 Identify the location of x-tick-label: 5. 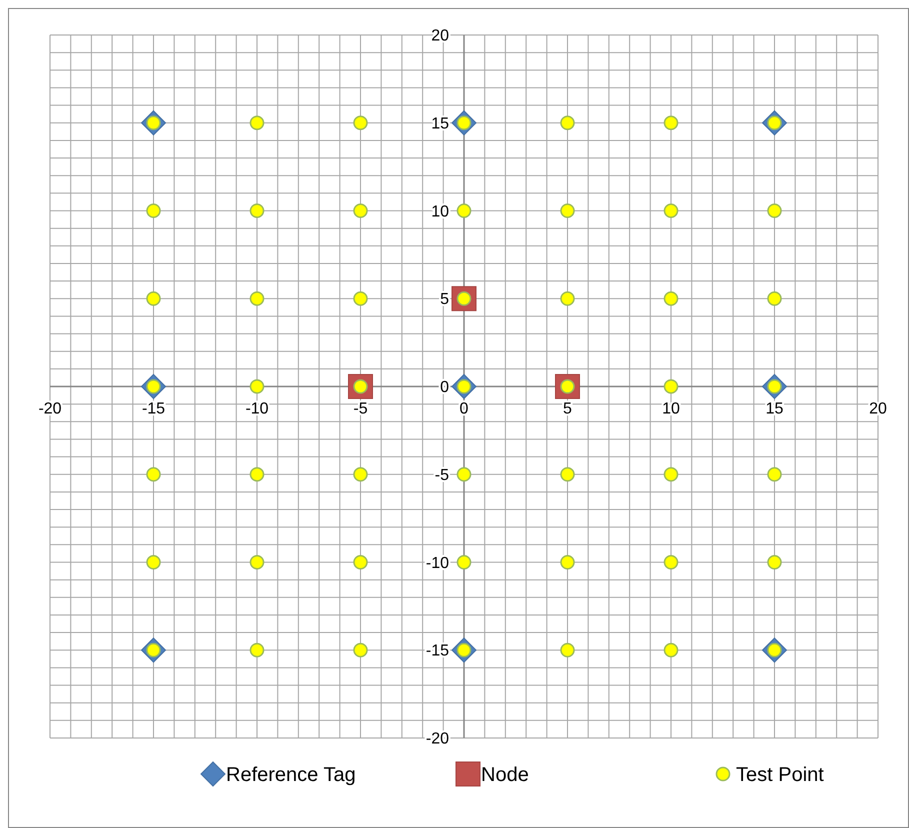
(567, 409).